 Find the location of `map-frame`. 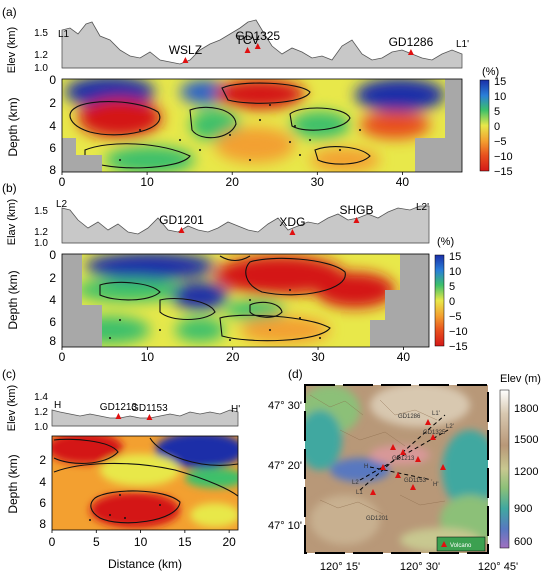

map-frame is located at coordinates (396, 469).